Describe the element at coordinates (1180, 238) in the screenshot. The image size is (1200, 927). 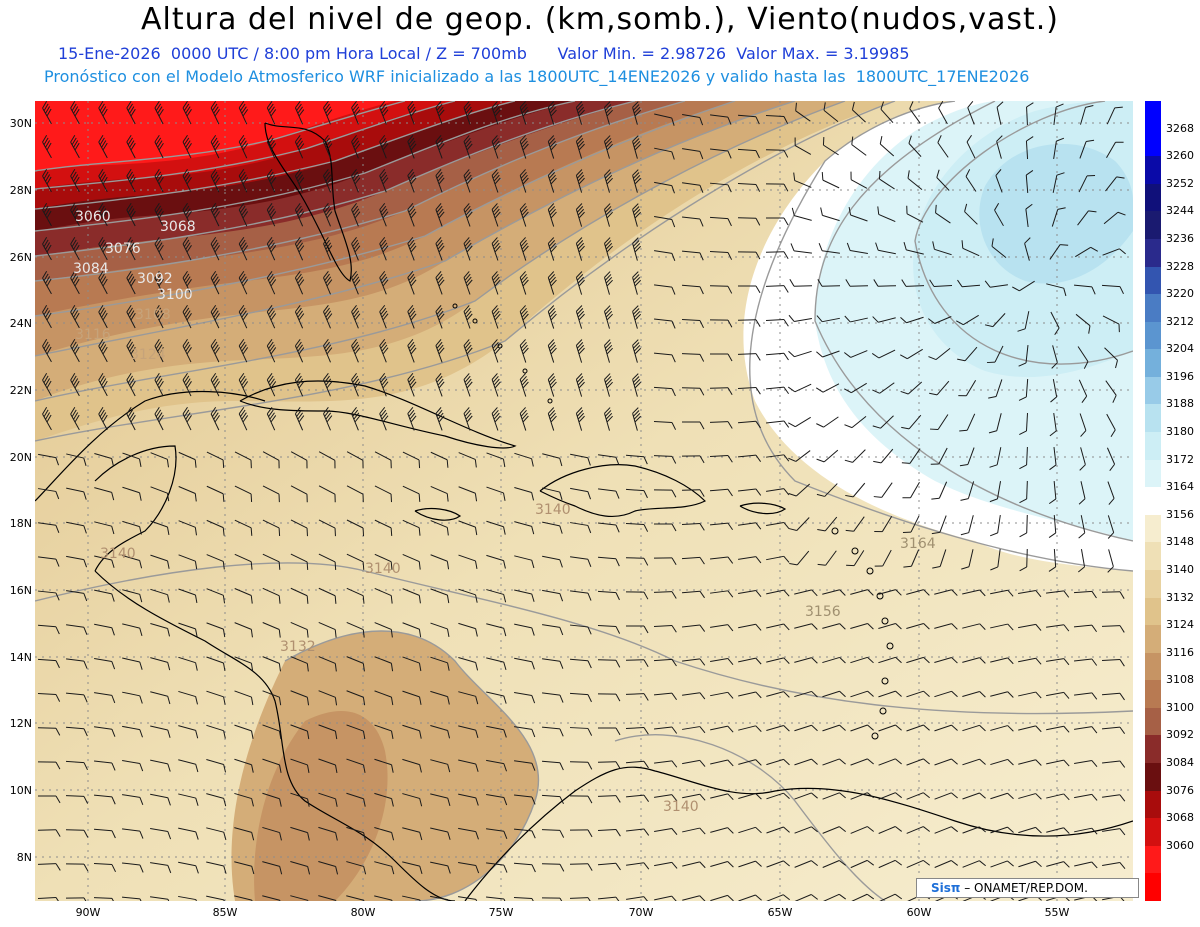
I see `legend-level-label: 3236` at that location.